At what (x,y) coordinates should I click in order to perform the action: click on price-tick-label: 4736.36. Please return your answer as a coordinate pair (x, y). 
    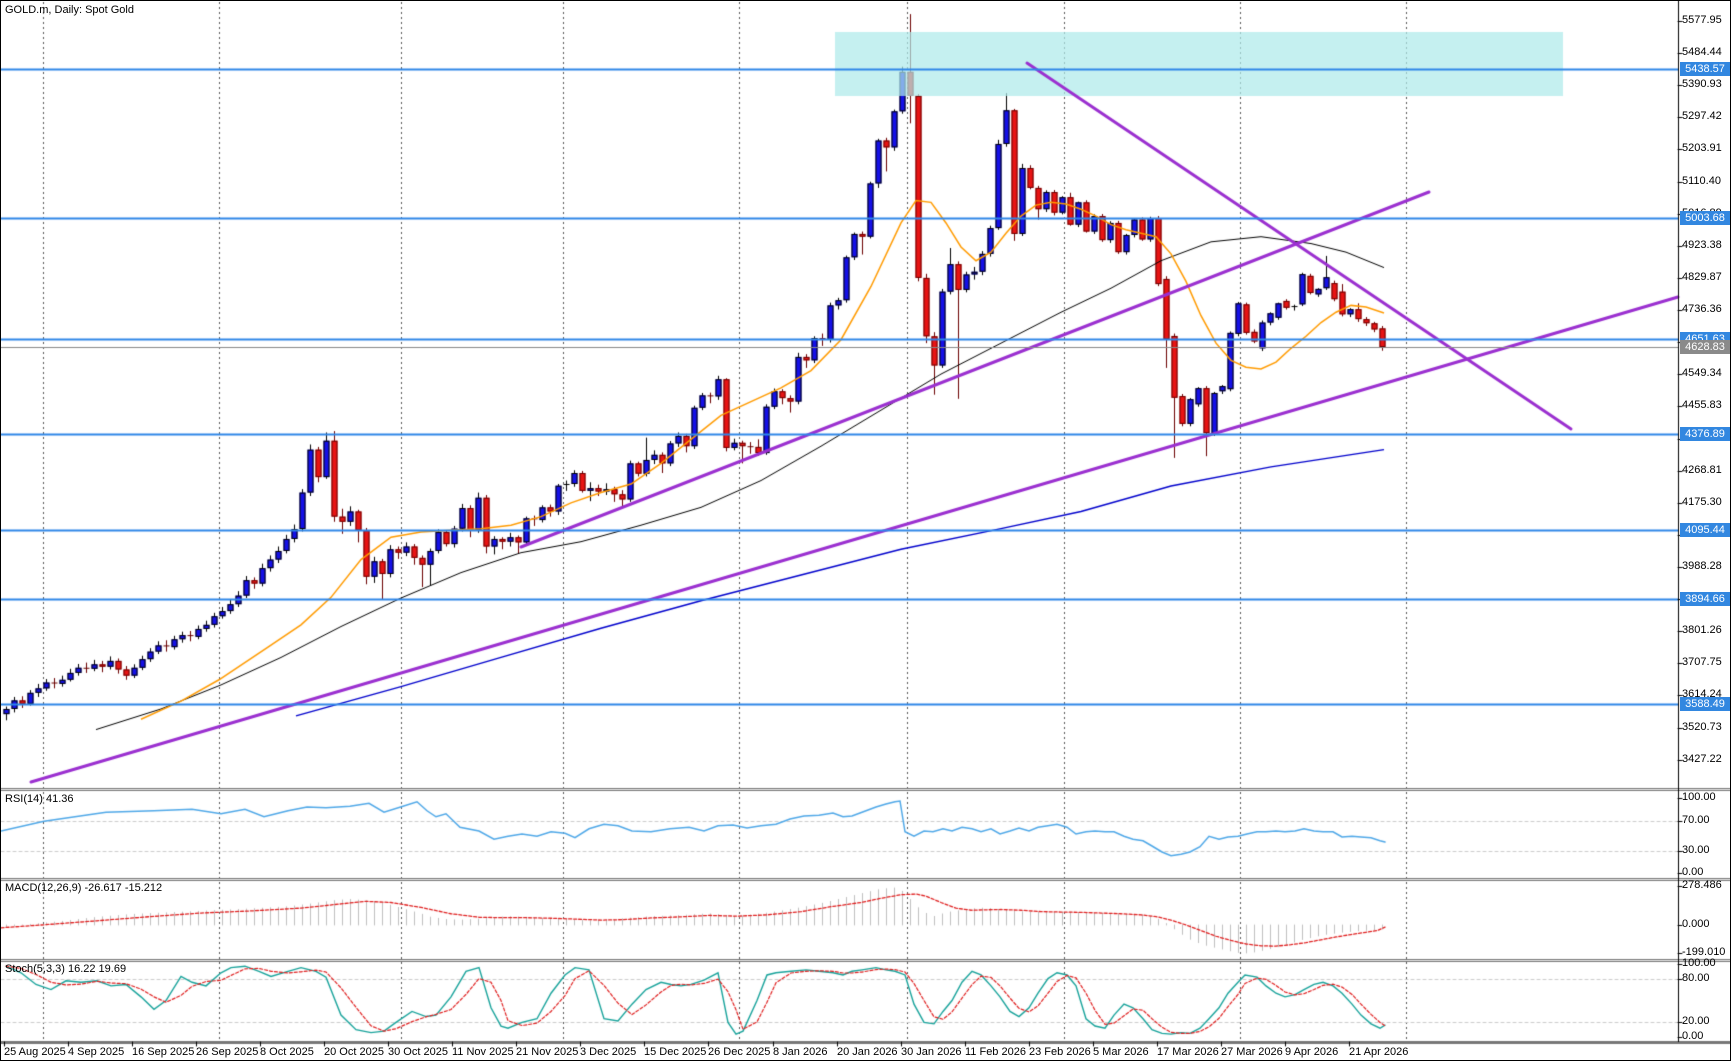
    Looking at the image, I should click on (1702, 309).